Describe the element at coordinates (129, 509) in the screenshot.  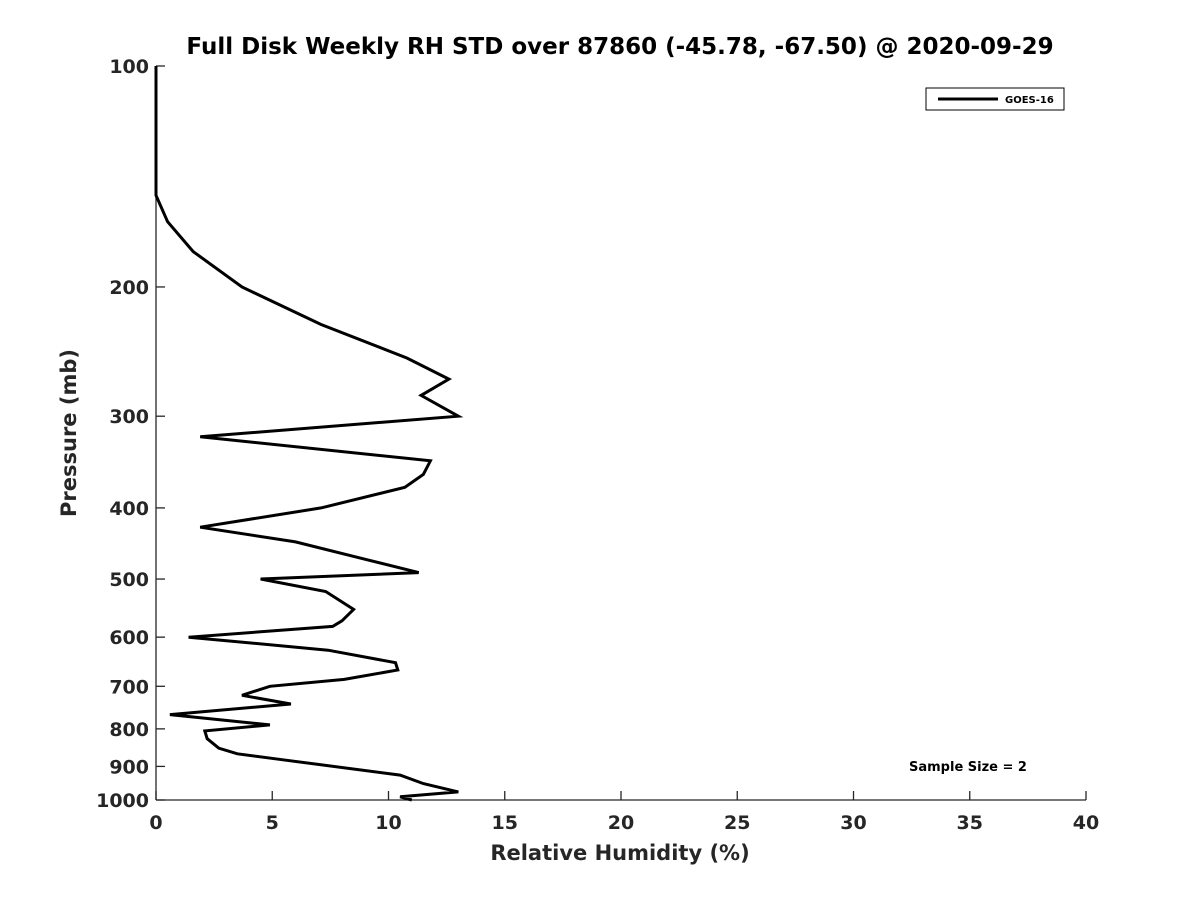
I see `y-tick-label: 400` at that location.